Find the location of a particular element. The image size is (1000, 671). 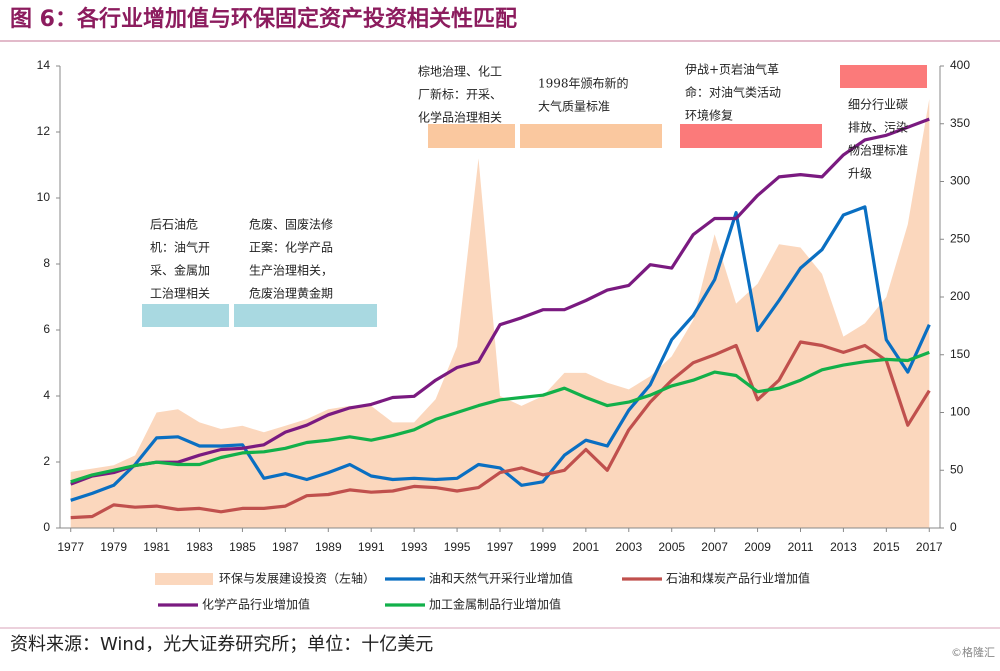

x-tick-label: 1985 is located at coordinates (242, 547).